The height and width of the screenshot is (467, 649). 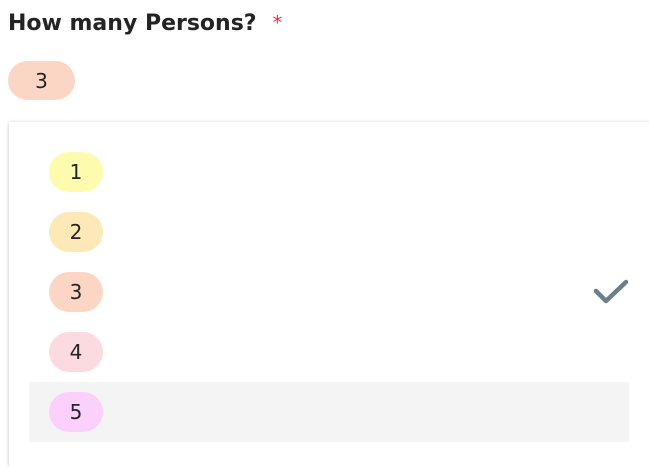 What do you see at coordinates (76, 352) in the screenshot?
I see `option-4-pill: 4` at bounding box center [76, 352].